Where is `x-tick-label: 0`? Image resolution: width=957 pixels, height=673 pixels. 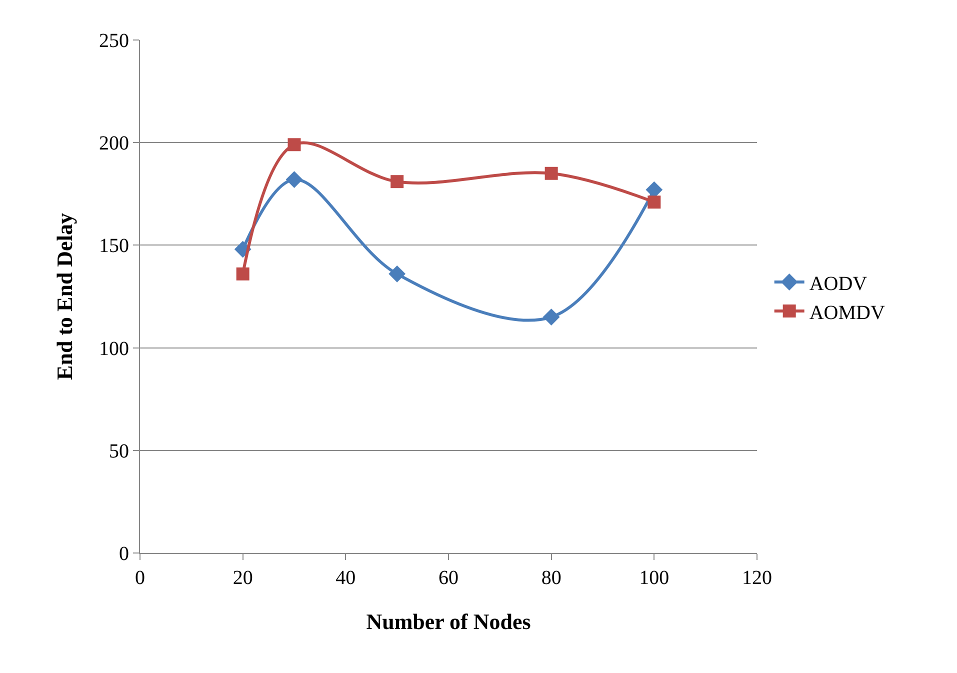 x-tick-label: 0 is located at coordinates (140, 578).